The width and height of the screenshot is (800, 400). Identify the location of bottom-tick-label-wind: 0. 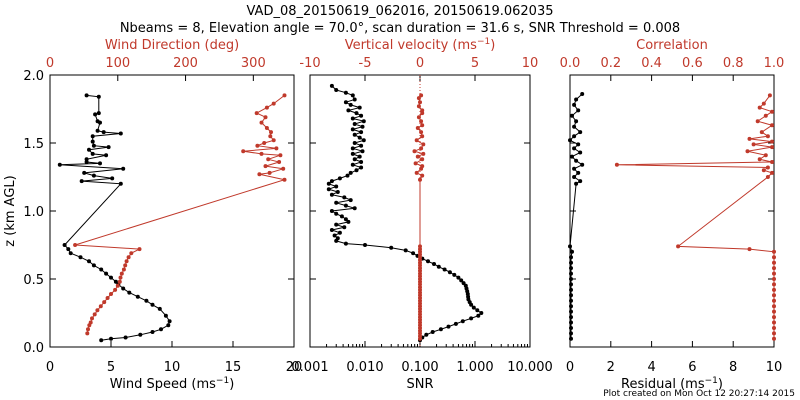
(50, 367).